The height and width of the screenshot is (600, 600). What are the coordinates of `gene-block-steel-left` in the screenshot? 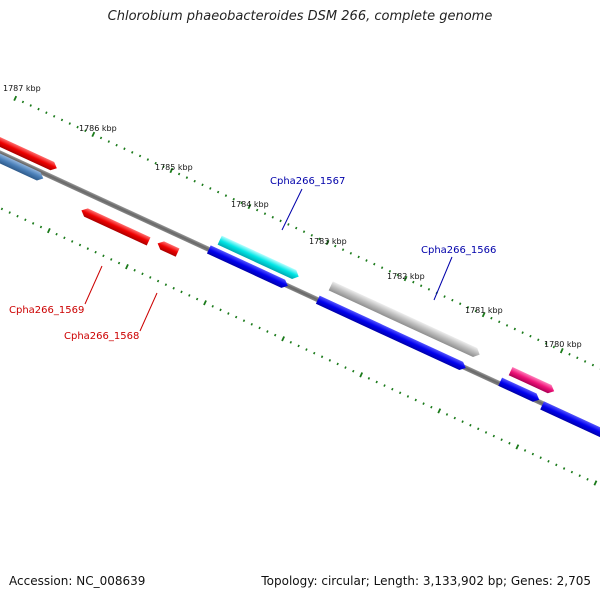 It's located at (22, 163).